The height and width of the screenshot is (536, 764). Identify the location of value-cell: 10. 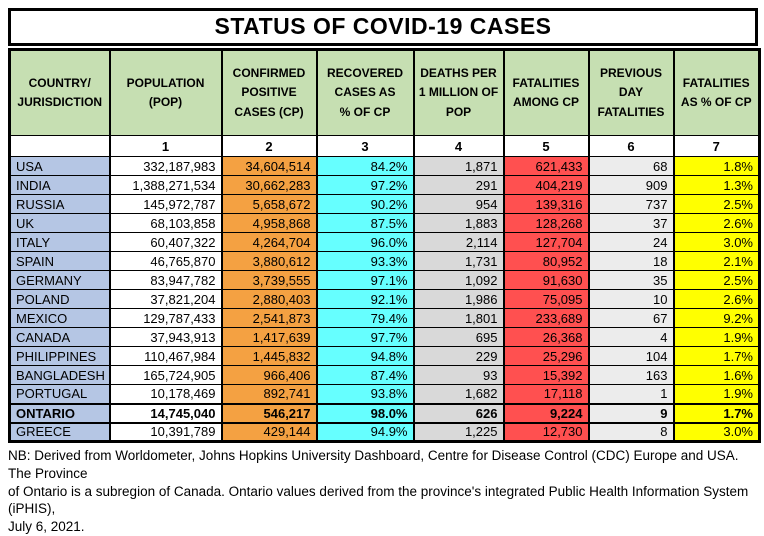
(631, 299).